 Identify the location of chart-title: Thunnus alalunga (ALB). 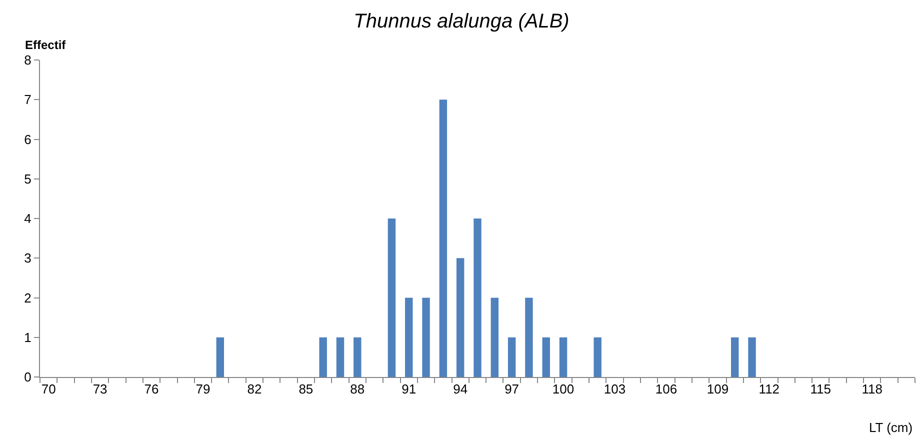
(462, 21).